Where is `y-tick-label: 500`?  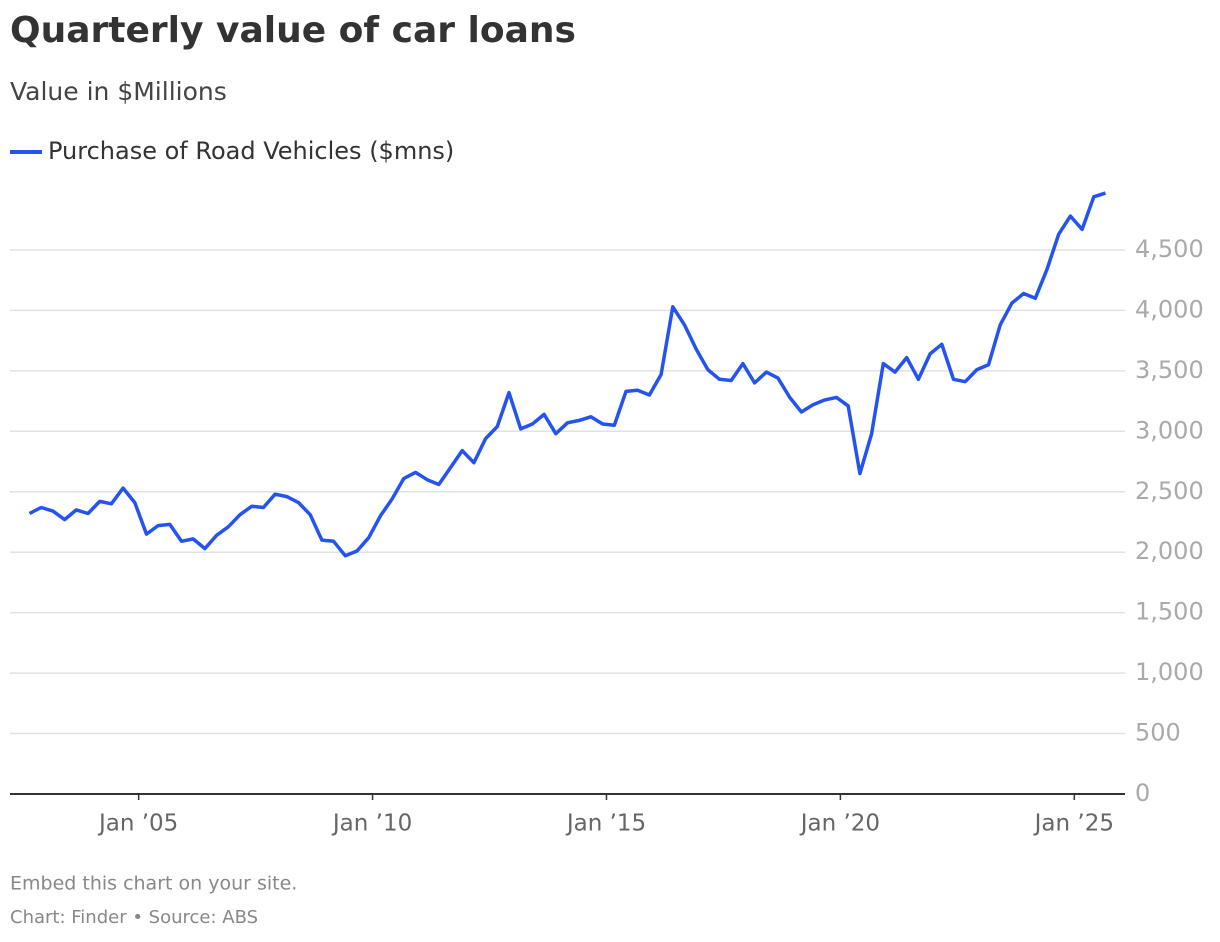
y-tick-label: 500 is located at coordinates (1158, 733).